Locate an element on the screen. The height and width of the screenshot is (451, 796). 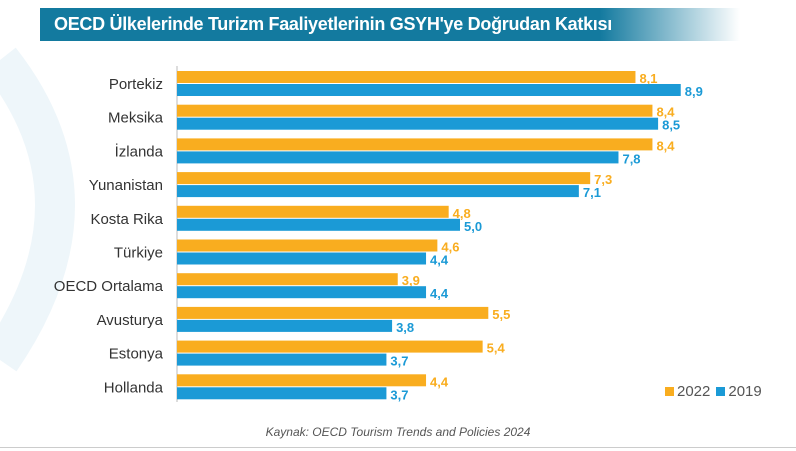
category-label: İzlanda is located at coordinates (139, 151).